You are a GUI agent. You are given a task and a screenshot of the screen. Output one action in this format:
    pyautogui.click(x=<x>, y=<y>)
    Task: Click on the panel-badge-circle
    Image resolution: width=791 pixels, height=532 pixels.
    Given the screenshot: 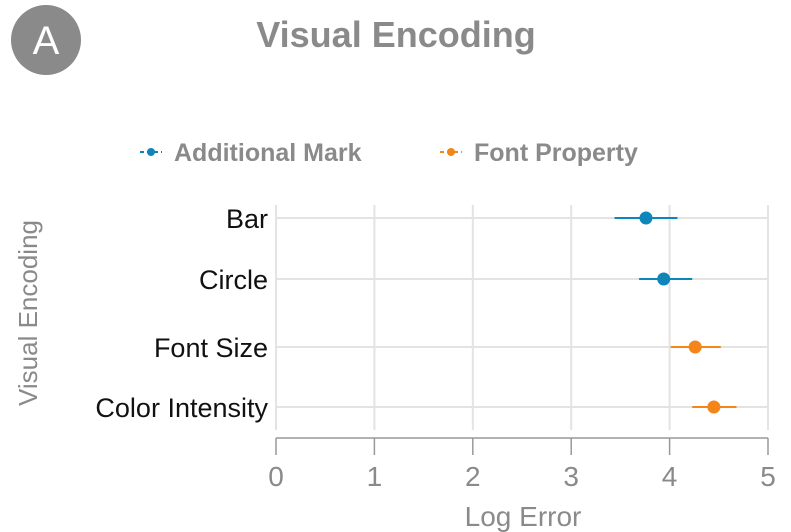 What is the action you would take?
    pyautogui.click(x=46, y=40)
    